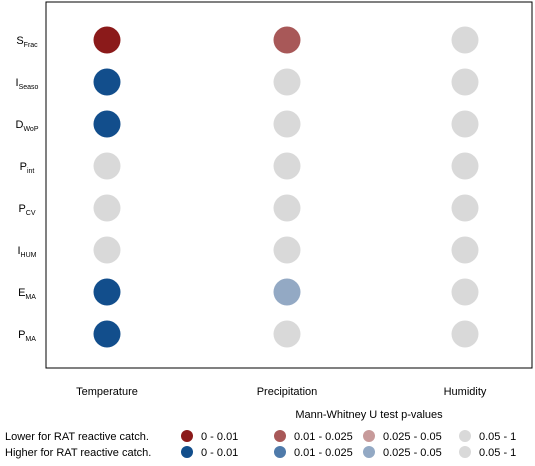  Describe the element at coordinates (29, 255) in the screenshot. I see `y-tick-sub: HUM` at that location.